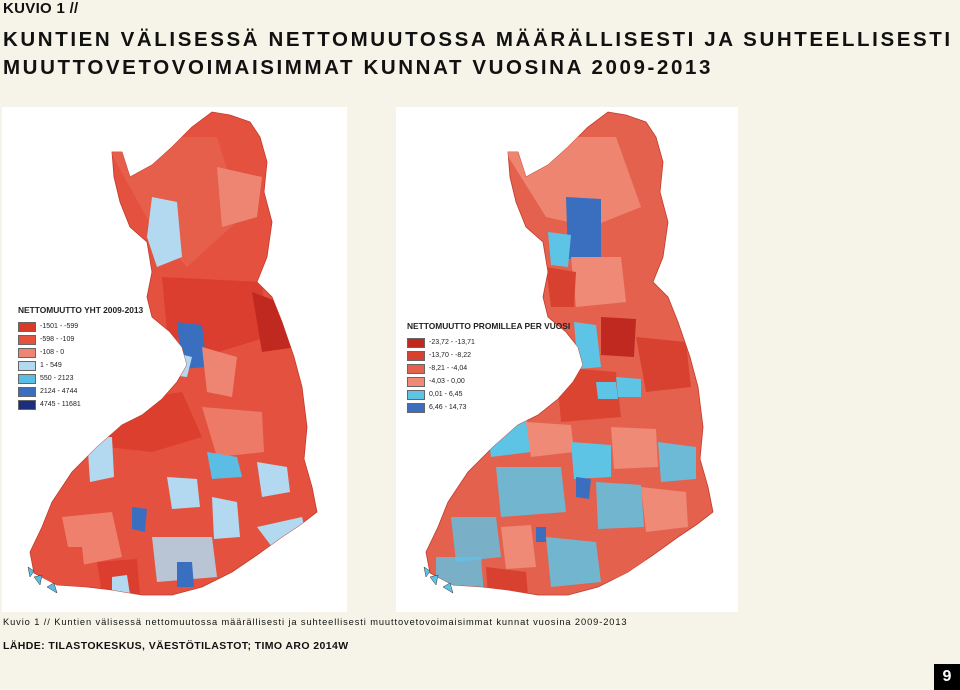 The height and width of the screenshot is (690, 960). Describe the element at coordinates (80, 365) in the screenshot. I see `legend-item: 1 - 549` at that location.